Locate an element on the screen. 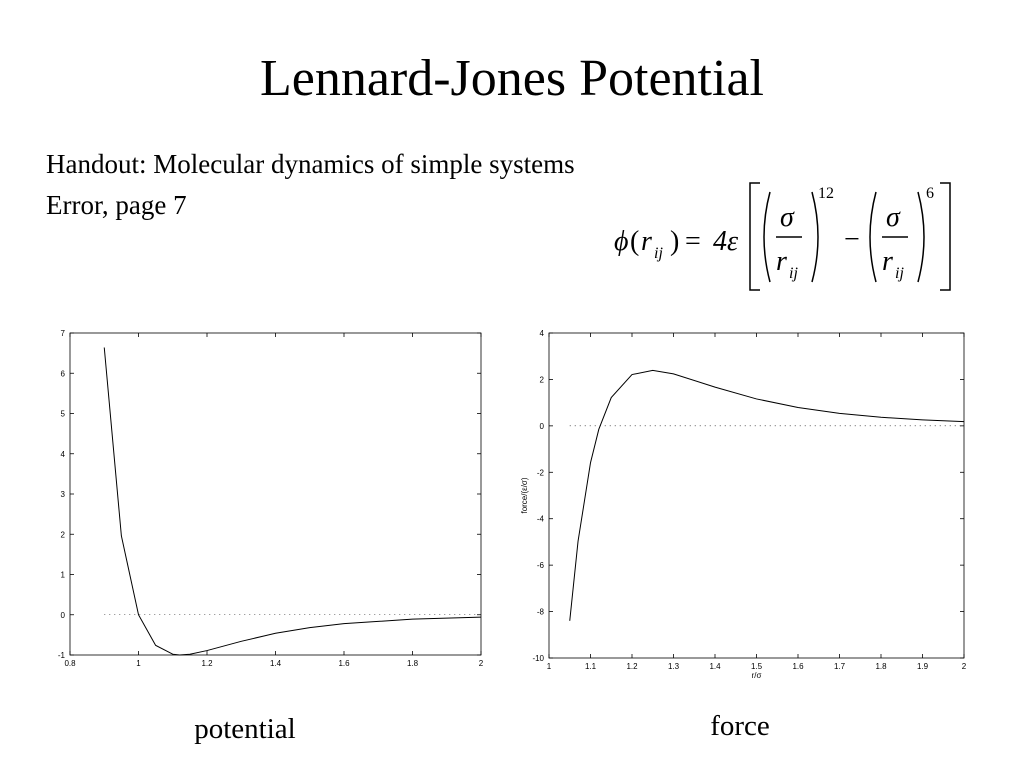 The height and width of the screenshot is (768, 1024). formula-text: = is located at coordinates (693, 241).